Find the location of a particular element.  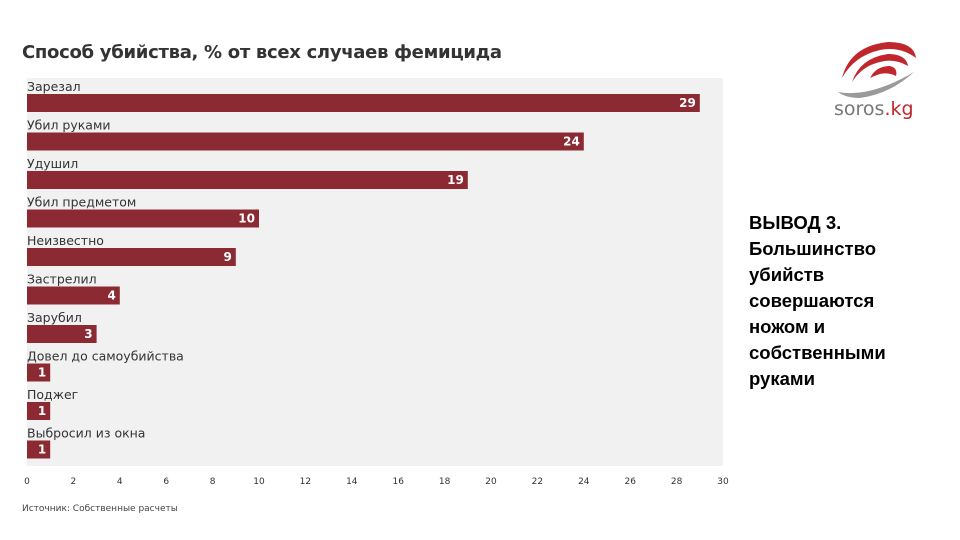

soros-logo-icon is located at coordinates (877, 70).